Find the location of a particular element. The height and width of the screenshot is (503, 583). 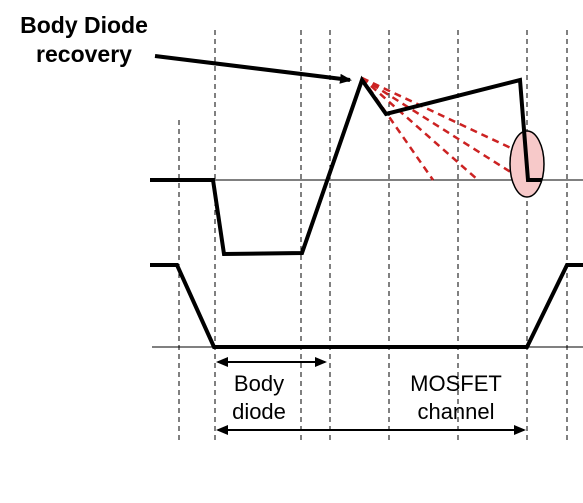

recovery-dashes is located at coordinates (440, 128).